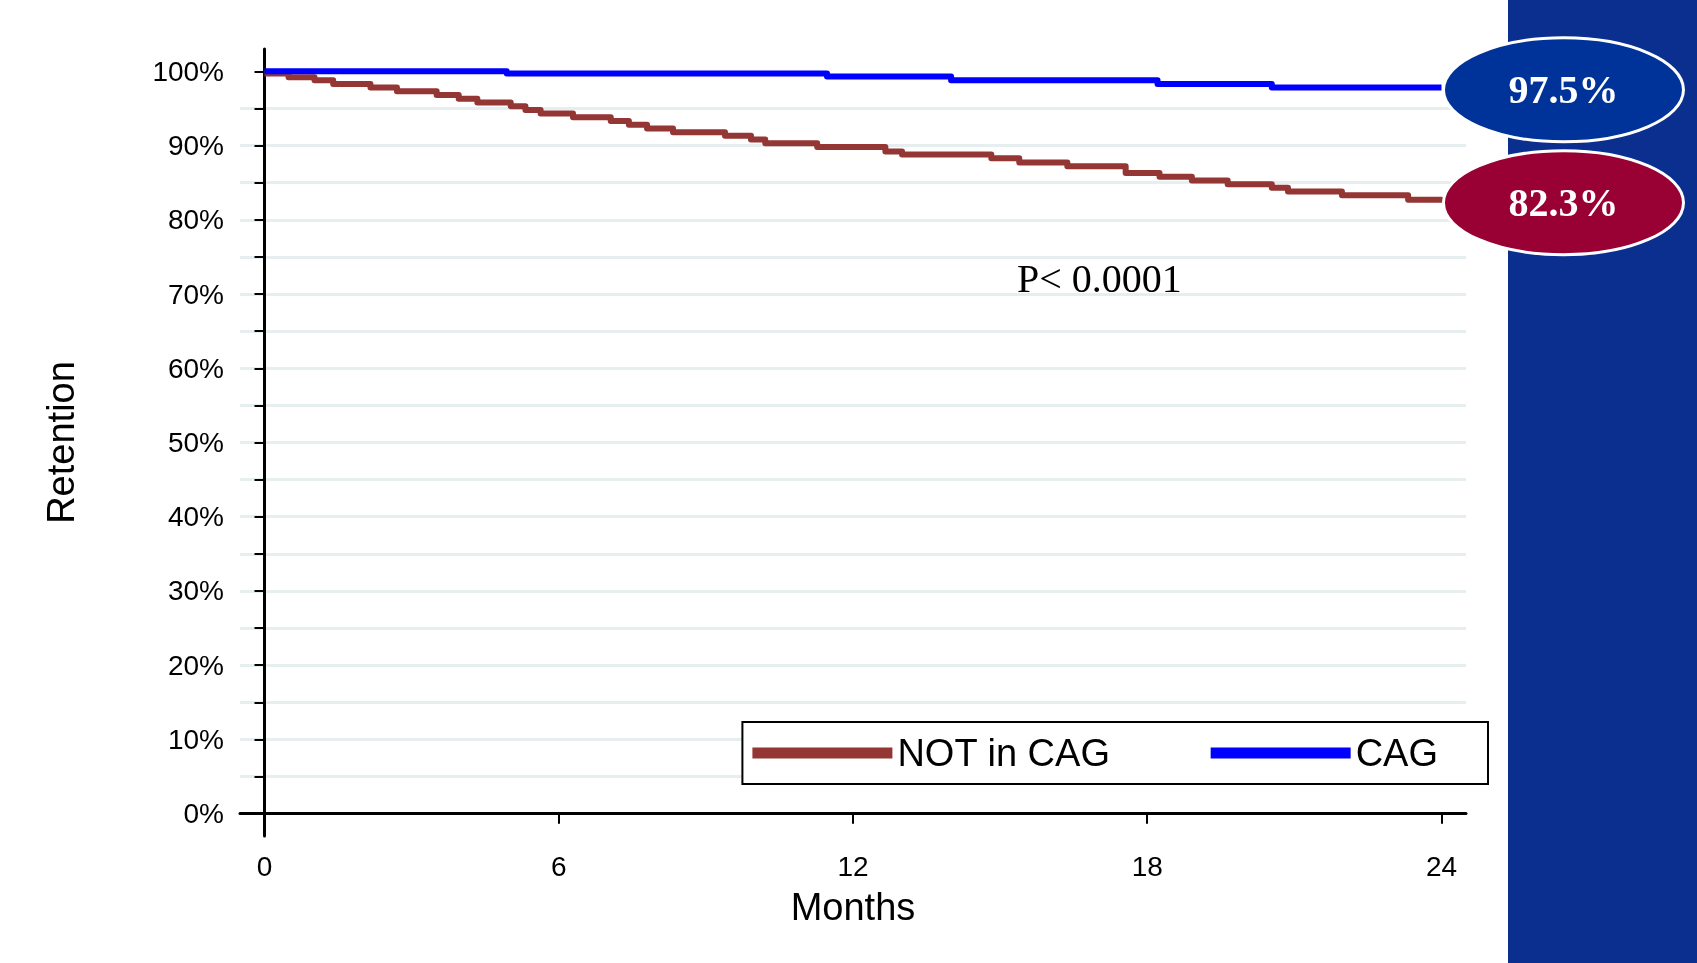  What do you see at coordinates (195, 739) in the screenshot?
I see `y-tick-label: 10%` at bounding box center [195, 739].